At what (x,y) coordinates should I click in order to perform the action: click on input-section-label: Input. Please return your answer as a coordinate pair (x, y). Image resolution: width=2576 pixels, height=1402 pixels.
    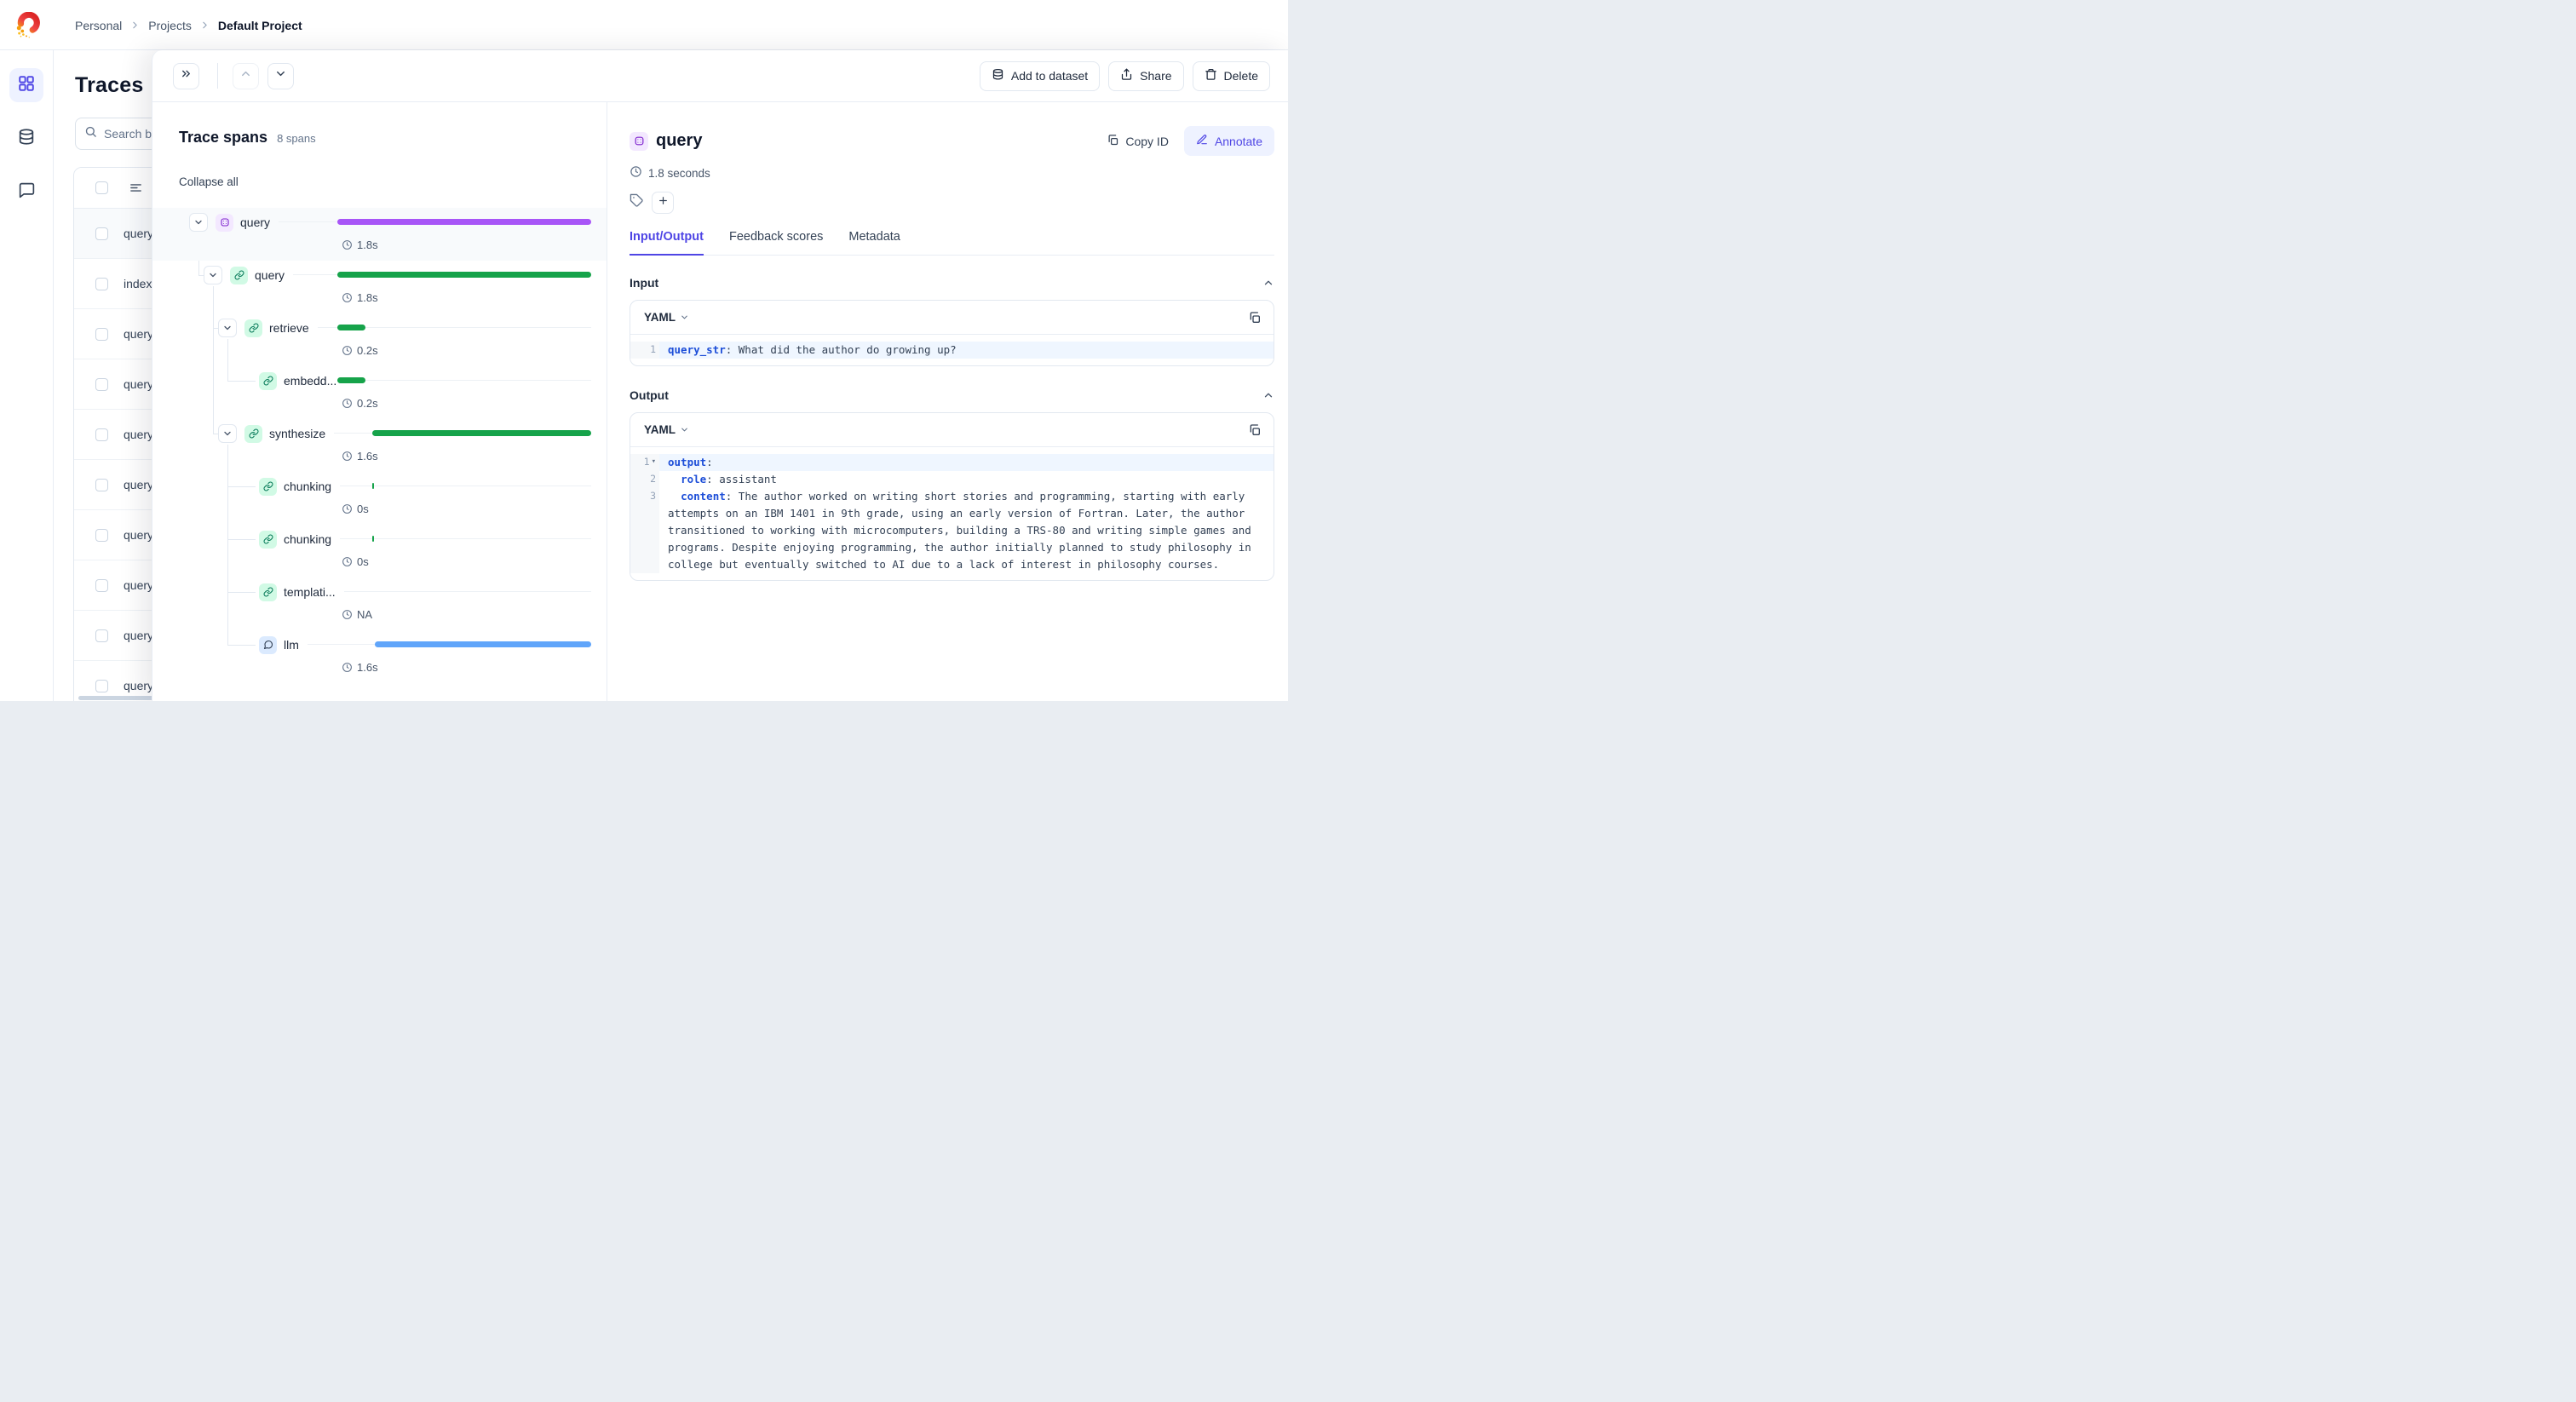
    Looking at the image, I should click on (645, 283).